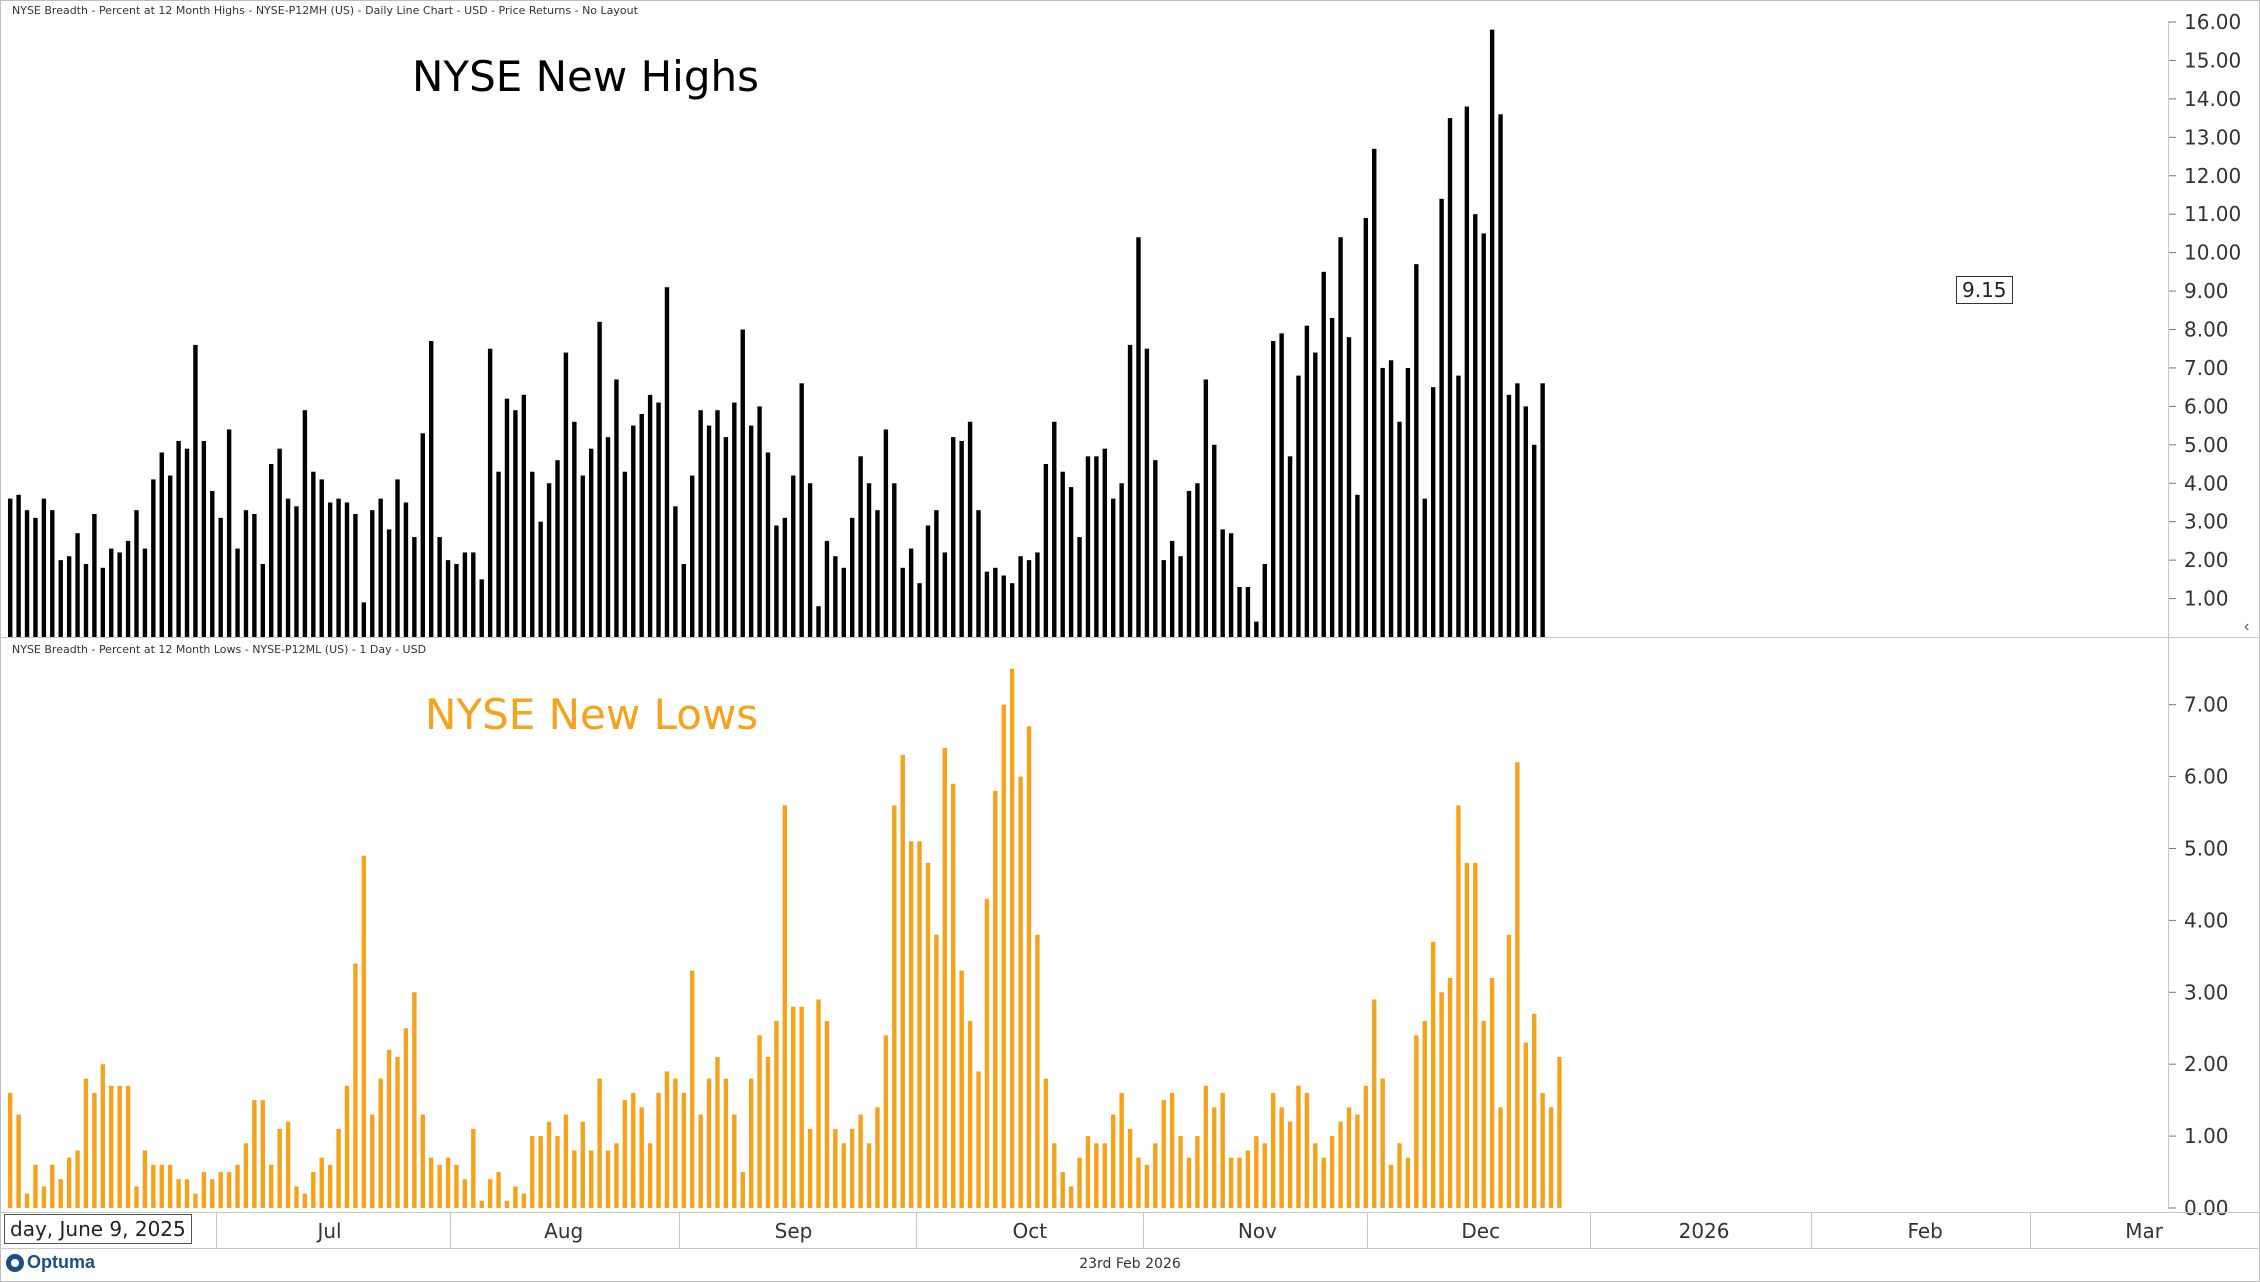  What do you see at coordinates (98, 1229) in the screenshot?
I see `start-date-box: day, June 9, 2025` at bounding box center [98, 1229].